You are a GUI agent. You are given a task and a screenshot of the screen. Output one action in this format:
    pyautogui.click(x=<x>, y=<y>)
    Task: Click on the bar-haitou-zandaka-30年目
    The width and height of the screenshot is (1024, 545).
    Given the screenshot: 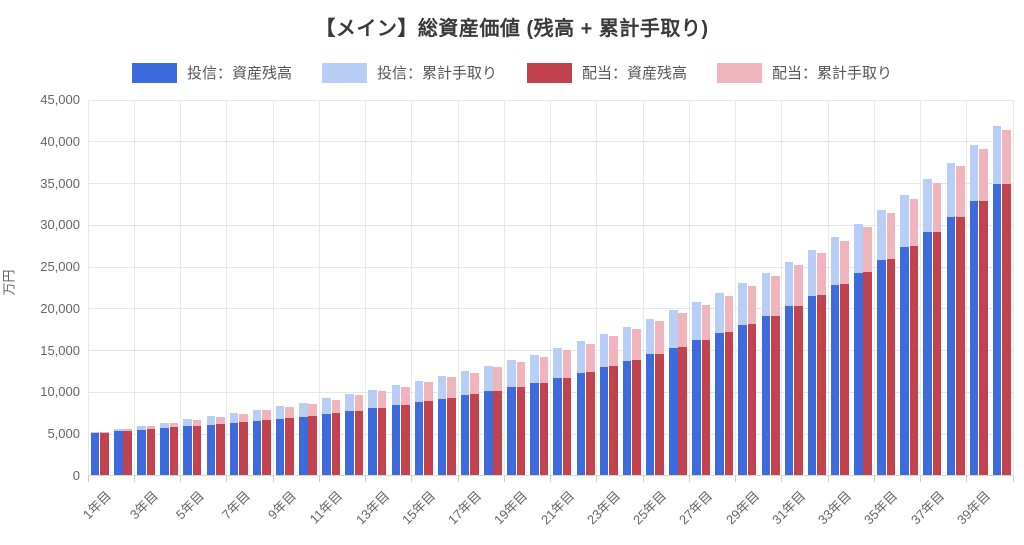 What is the action you would take?
    pyautogui.click(x=775, y=395)
    